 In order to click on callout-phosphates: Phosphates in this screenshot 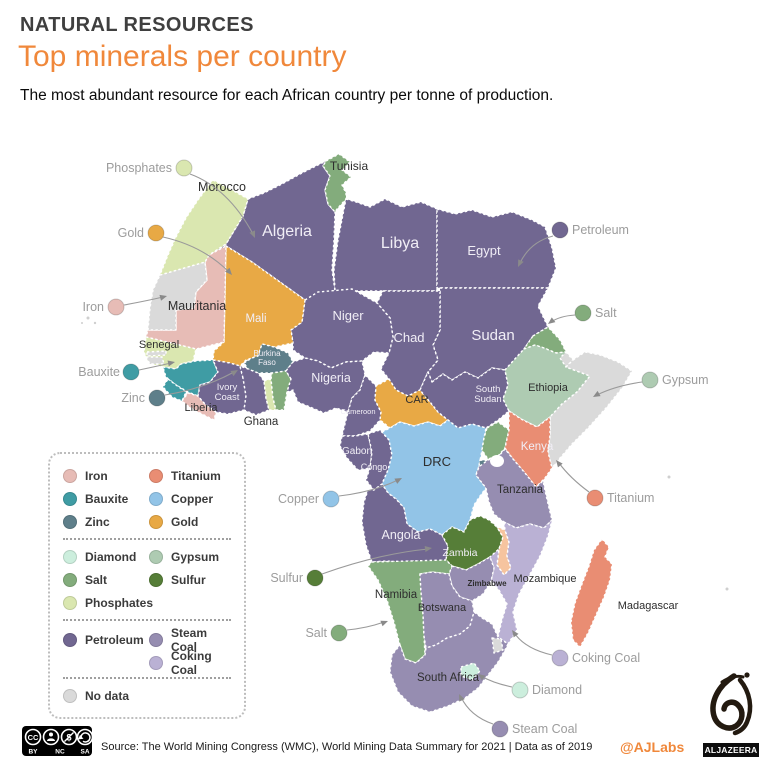, I will do `click(181, 198)`.